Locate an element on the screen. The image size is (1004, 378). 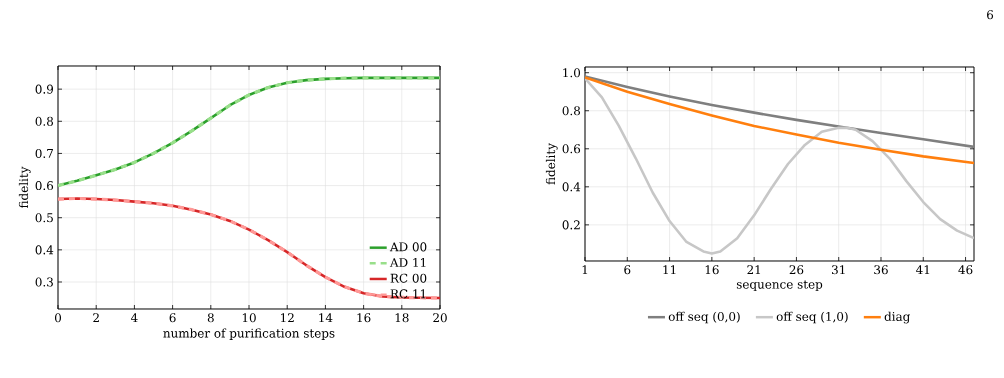
legend-label: diag is located at coordinates (897, 317).